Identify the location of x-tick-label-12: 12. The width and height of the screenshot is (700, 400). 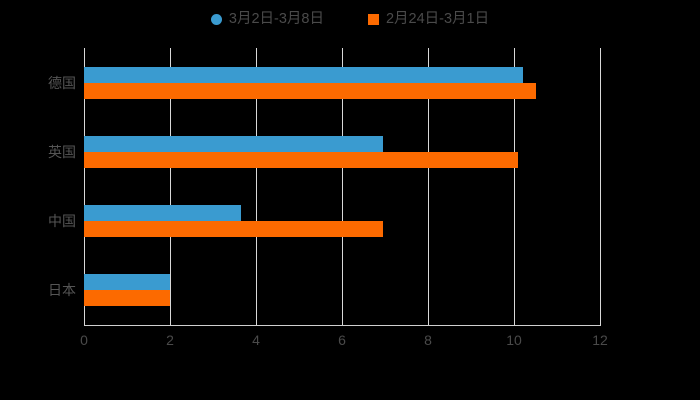
(600, 340).